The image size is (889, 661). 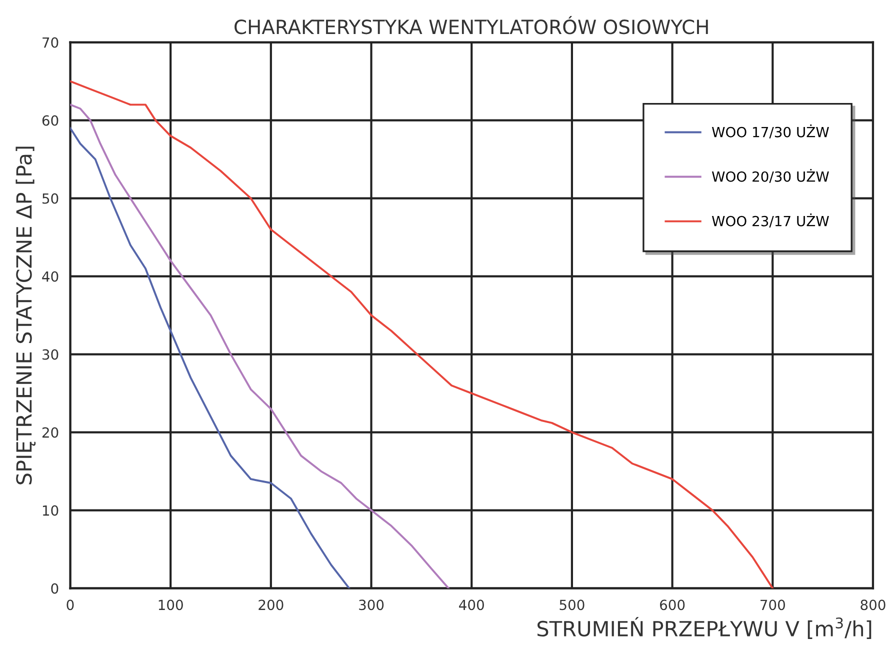 What do you see at coordinates (770, 175) in the screenshot?
I see `legend-label: WOO 20/30 UŻW` at bounding box center [770, 175].